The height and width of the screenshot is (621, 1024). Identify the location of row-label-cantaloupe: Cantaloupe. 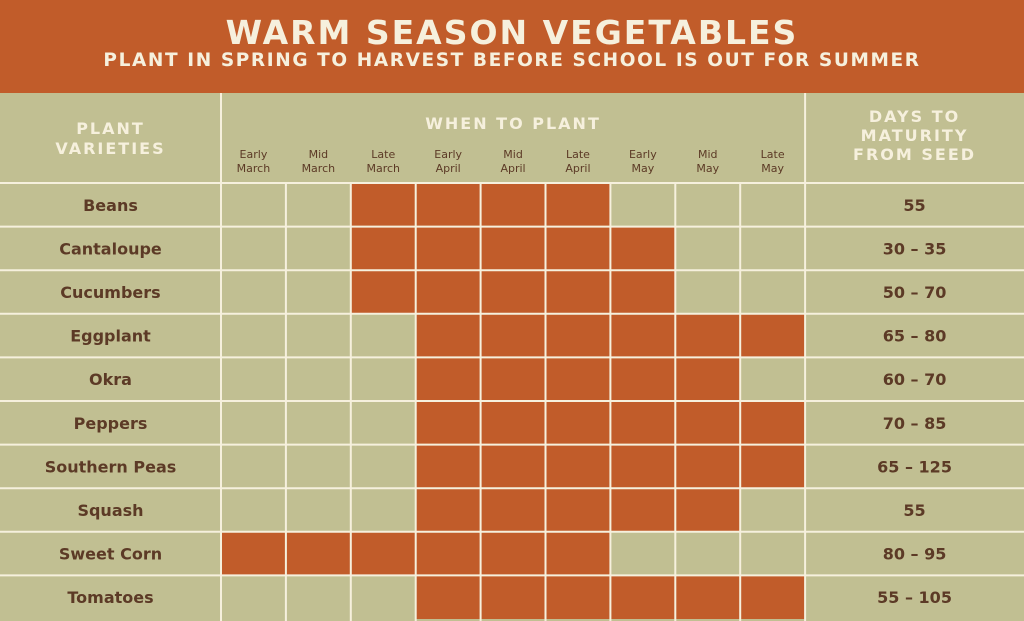
(110, 248).